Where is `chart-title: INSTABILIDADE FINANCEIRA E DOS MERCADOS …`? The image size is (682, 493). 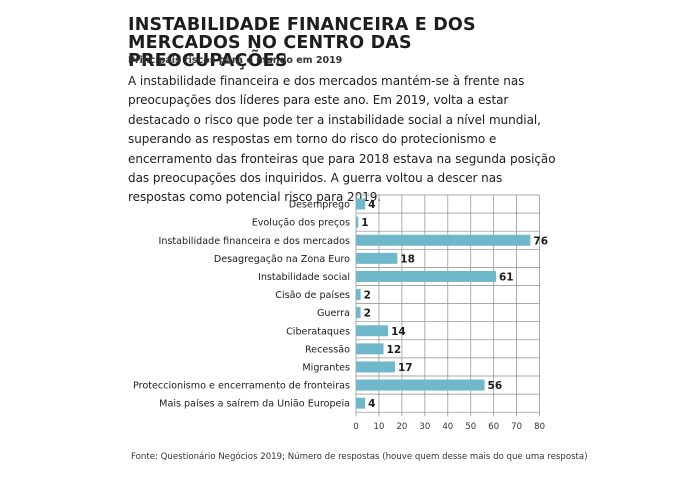 chart-title: INSTABILIDADE FINANCEIRA E DOS MERCADOS … is located at coordinates (302, 43).